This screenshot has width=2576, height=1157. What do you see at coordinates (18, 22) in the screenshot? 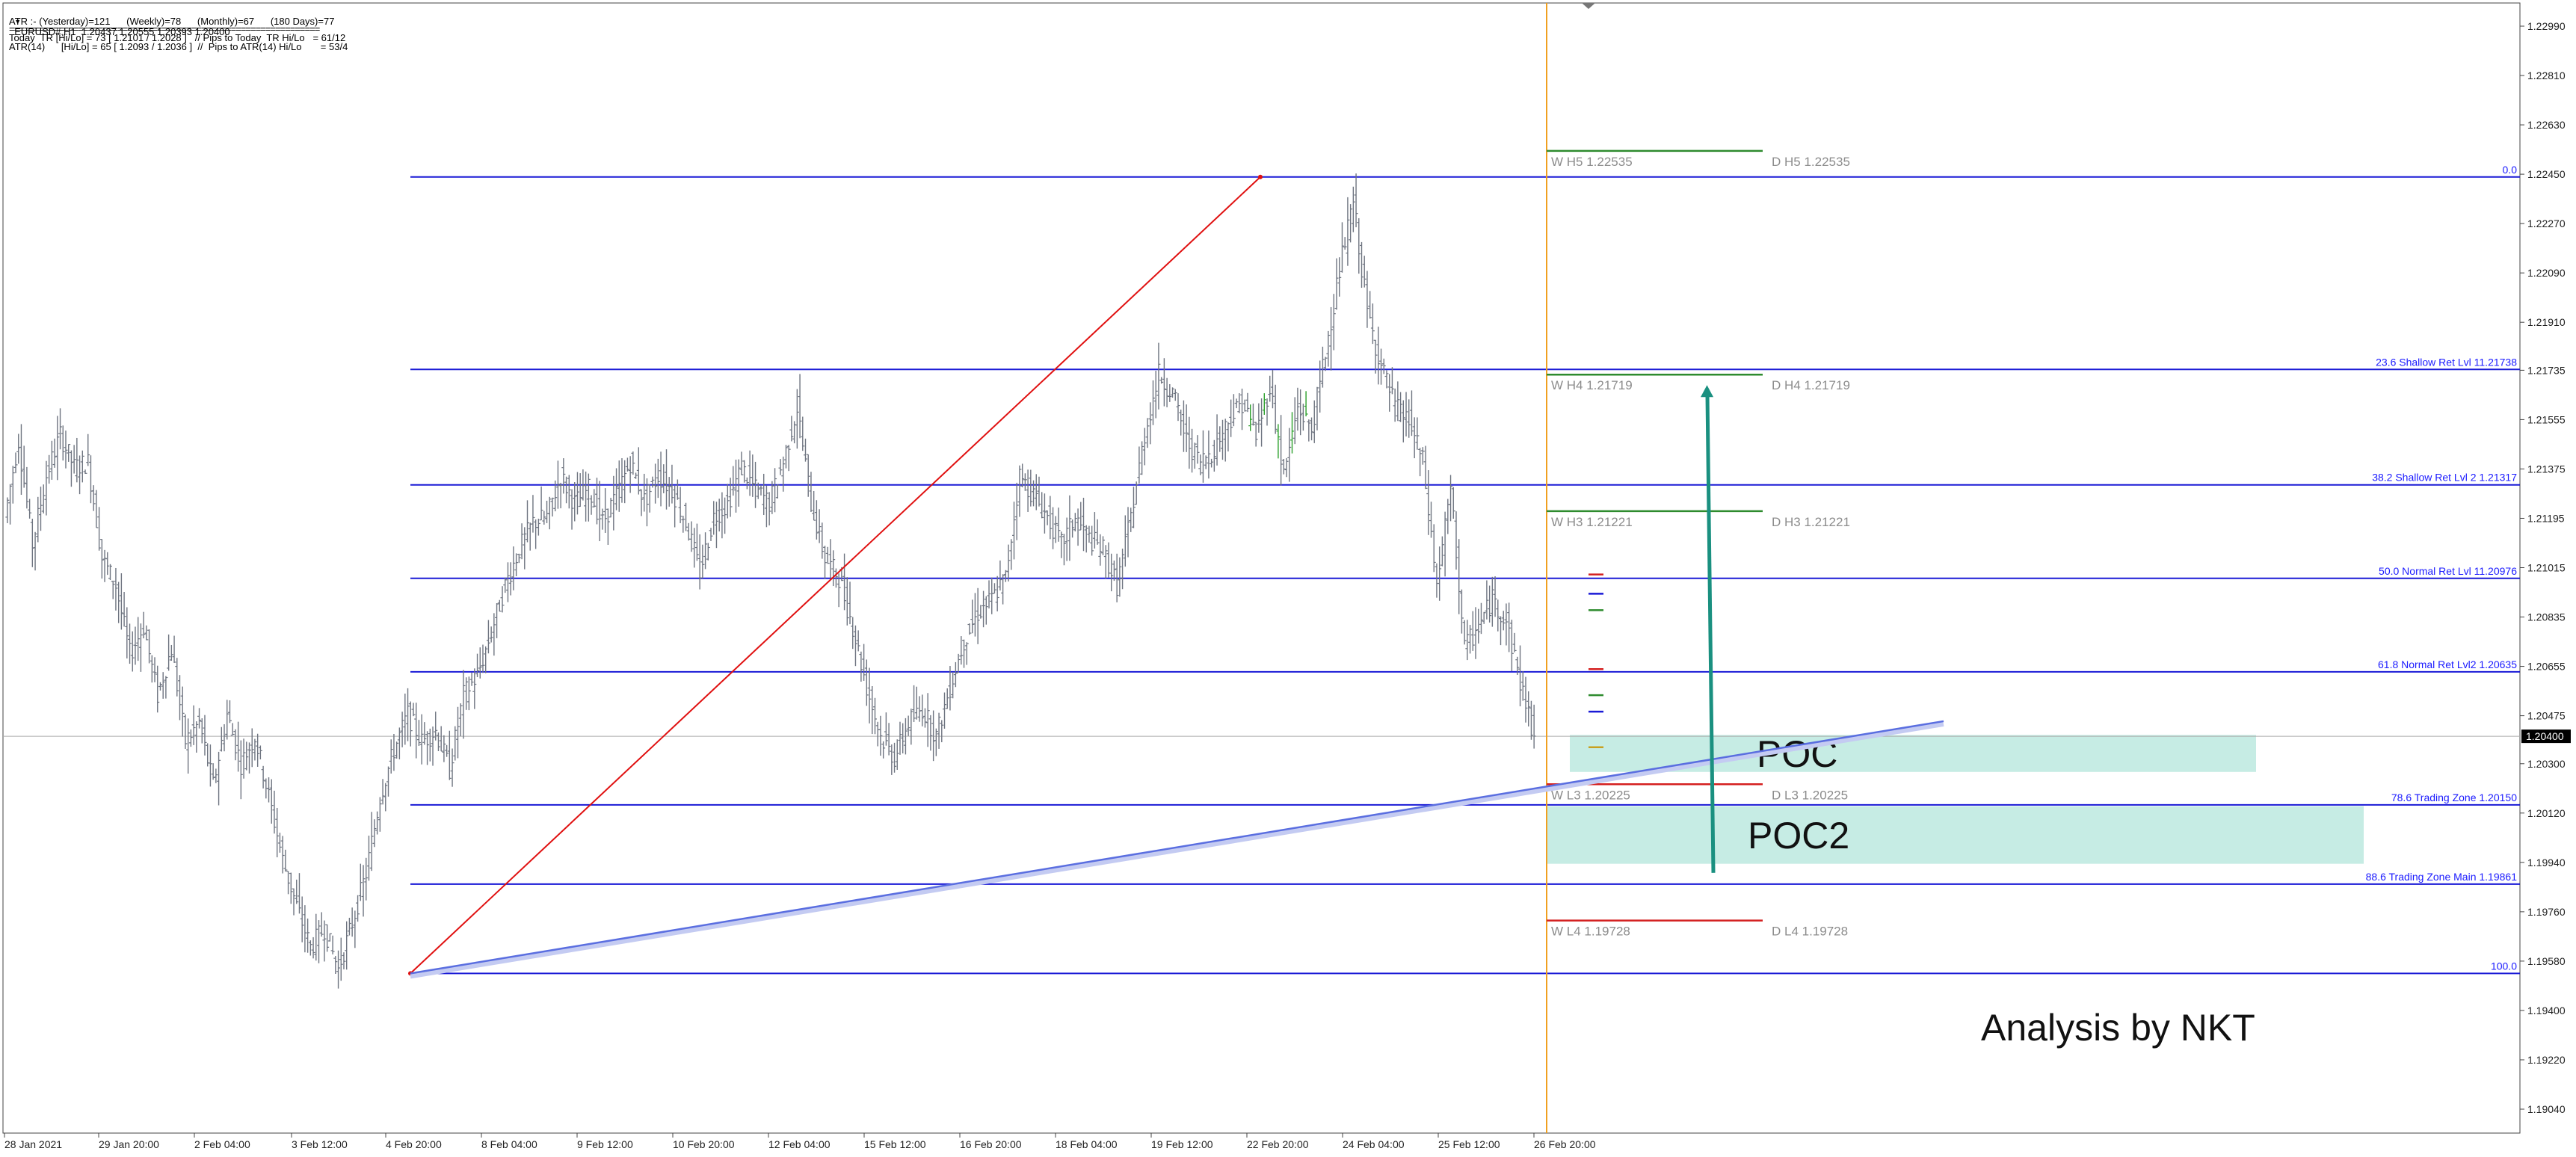
I see `collapse-triangle-icon: ▼` at bounding box center [18, 22].